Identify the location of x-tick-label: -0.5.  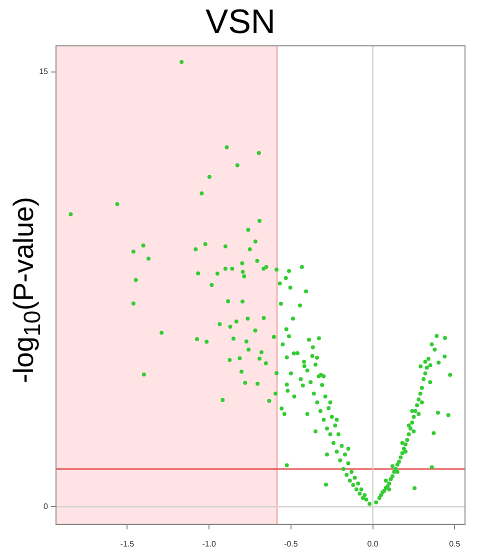
(291, 543).